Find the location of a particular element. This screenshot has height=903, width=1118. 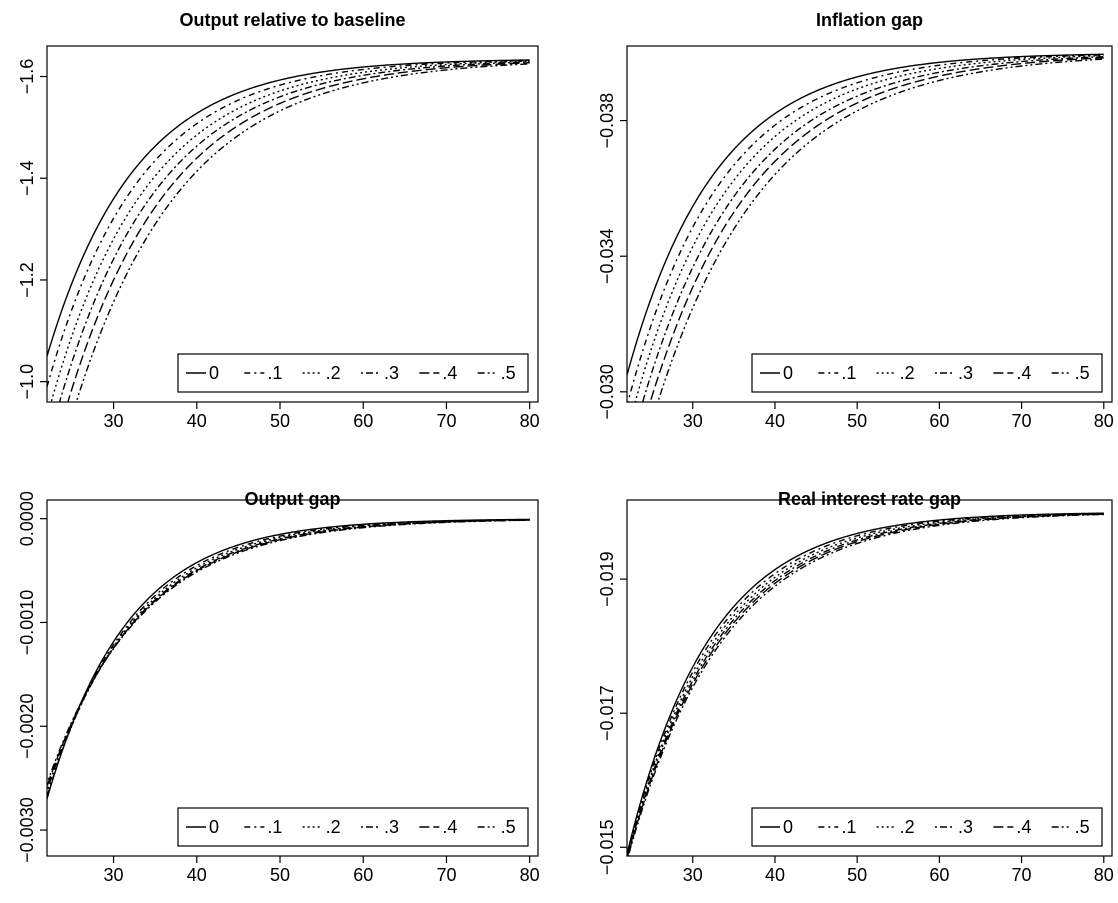

y-tick-label: −1.0 is located at coordinates (27, 382).